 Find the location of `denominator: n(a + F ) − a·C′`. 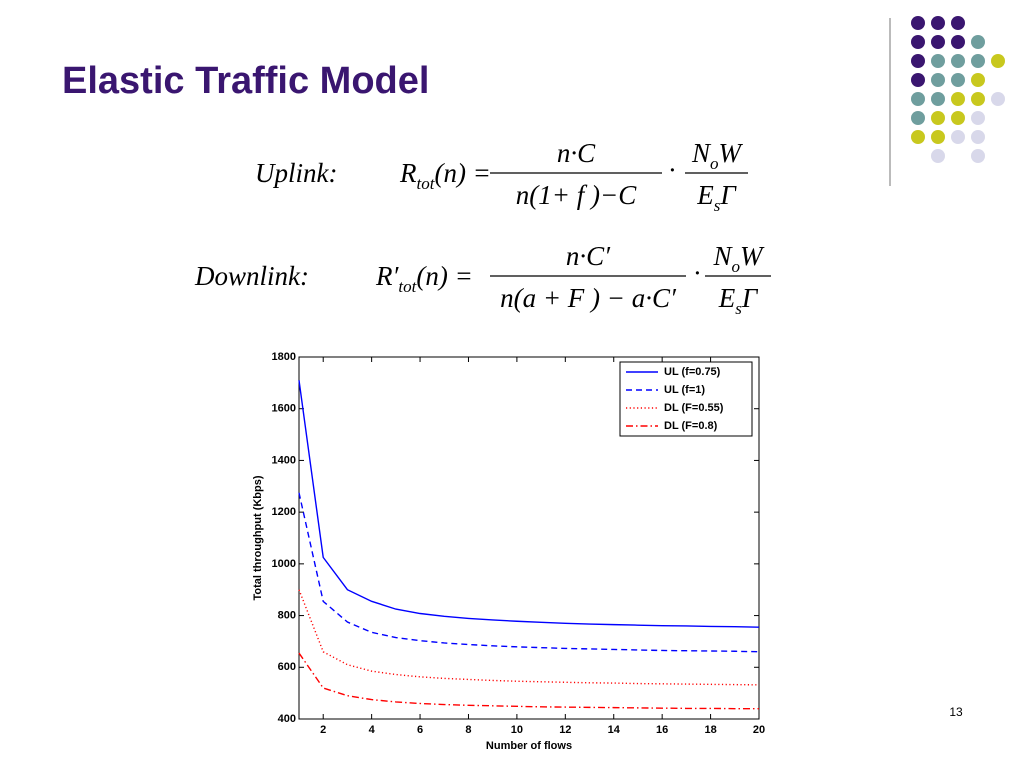

denominator: n(a + F ) − a·C′ is located at coordinates (588, 298).